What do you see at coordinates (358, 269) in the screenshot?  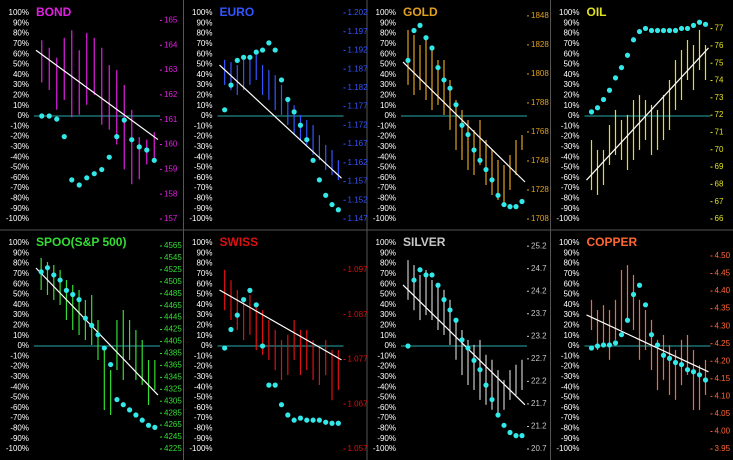 I see `y2-tick-label: 1.097` at bounding box center [358, 269].